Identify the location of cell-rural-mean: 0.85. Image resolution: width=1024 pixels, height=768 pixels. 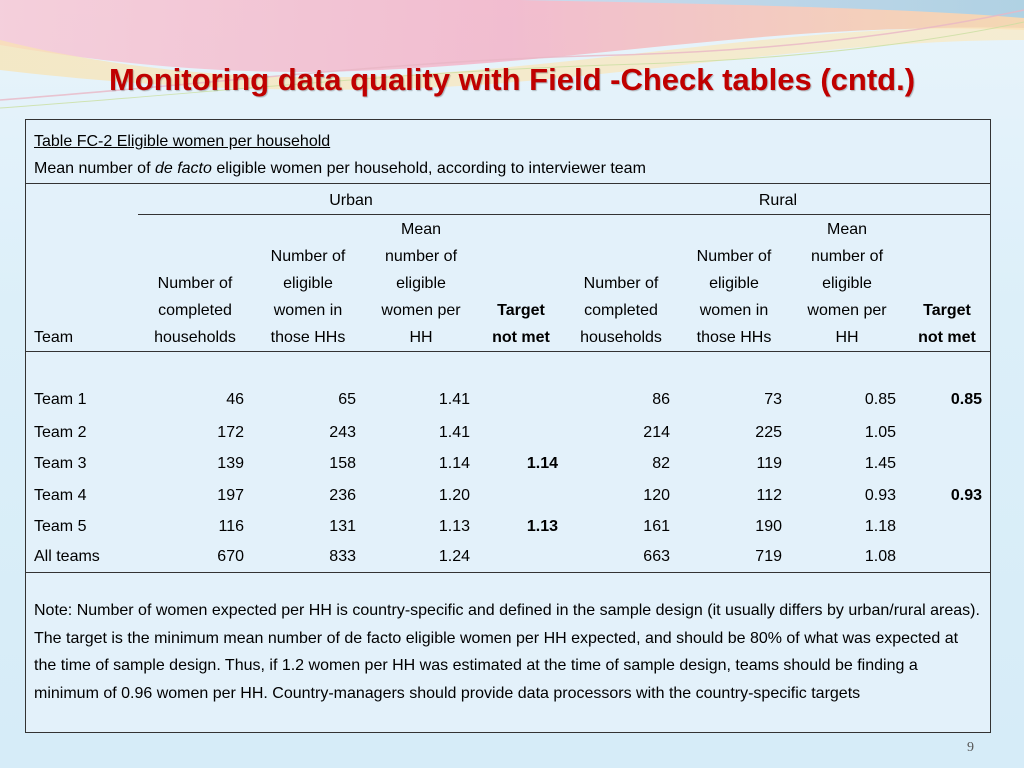
(880, 399).